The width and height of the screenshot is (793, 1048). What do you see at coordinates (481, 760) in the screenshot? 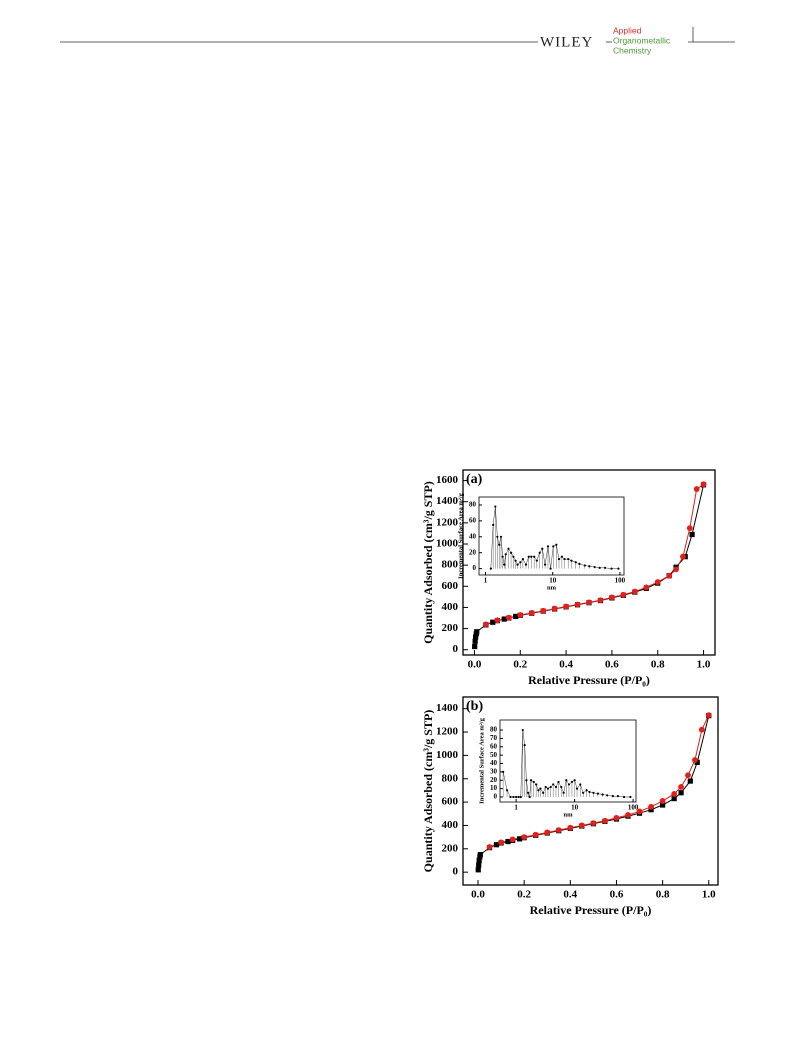
I see `y-axis-label: Incremental Surface Area m²/g` at bounding box center [481, 760].